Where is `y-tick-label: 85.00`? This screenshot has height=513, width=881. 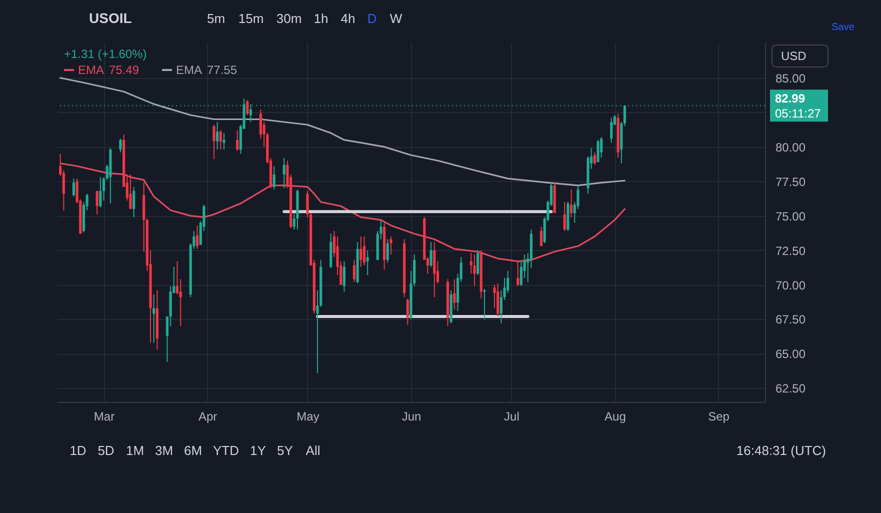
y-tick-label: 85.00 is located at coordinates (791, 78).